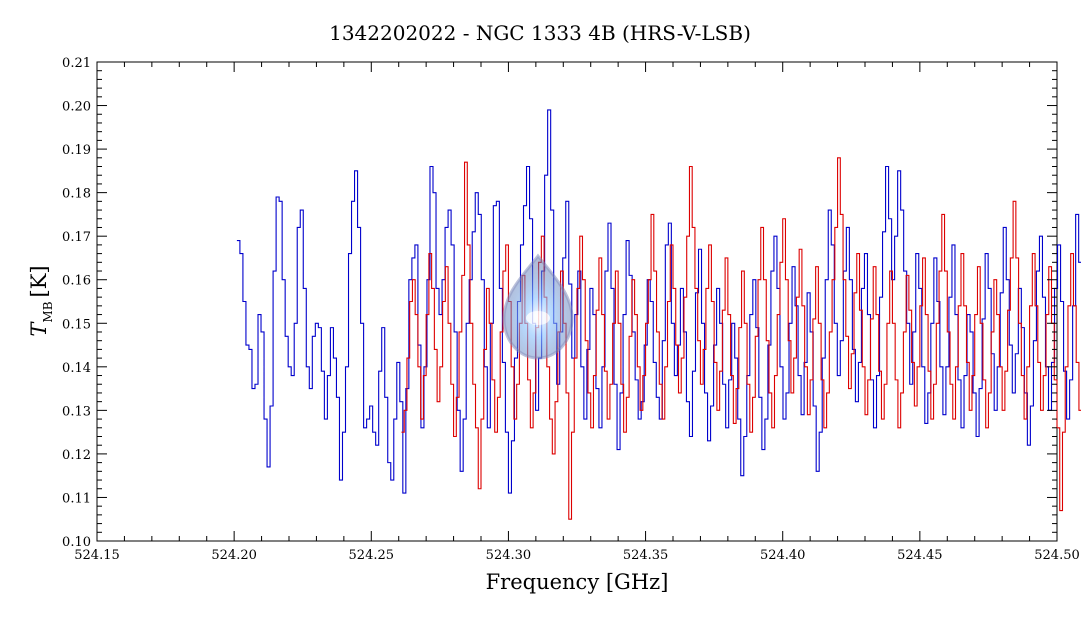 Image resolution: width=1081 pixels, height=618 pixels. What do you see at coordinates (76, 107) in the screenshot?
I see `y-tick-label: 0.20` at bounding box center [76, 107].